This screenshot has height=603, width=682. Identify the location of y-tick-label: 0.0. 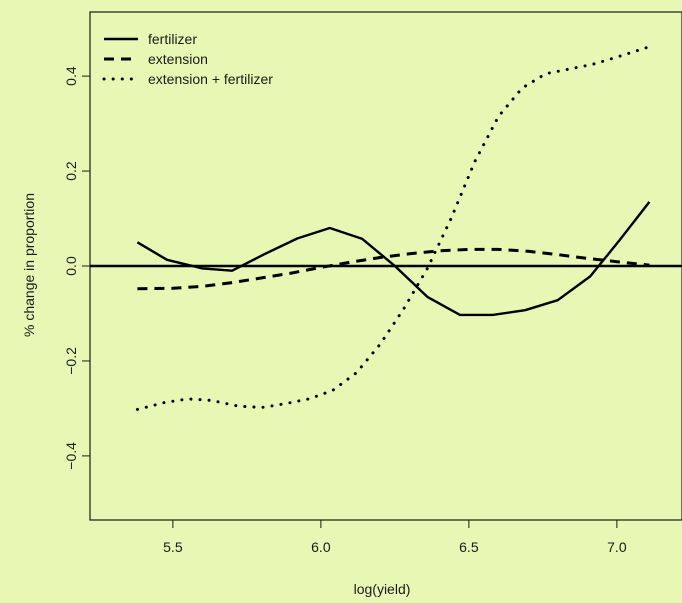
(71, 266).